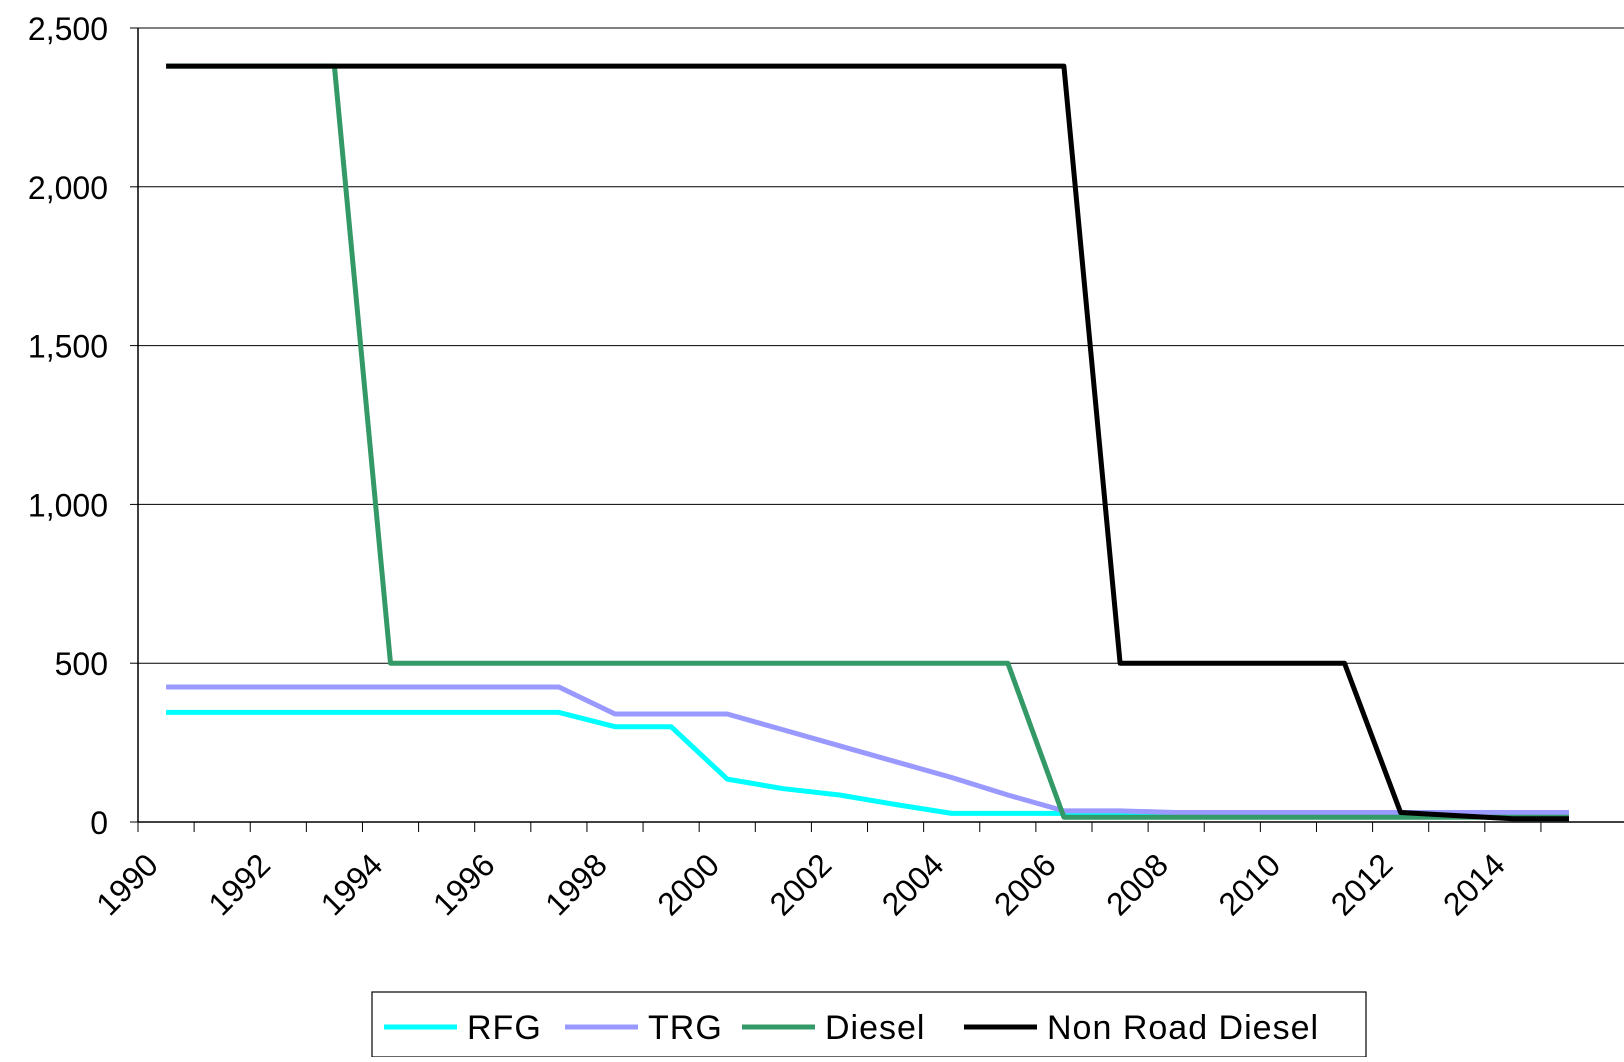  What do you see at coordinates (68, 188) in the screenshot?
I see `y-tick-label: 2,000` at bounding box center [68, 188].